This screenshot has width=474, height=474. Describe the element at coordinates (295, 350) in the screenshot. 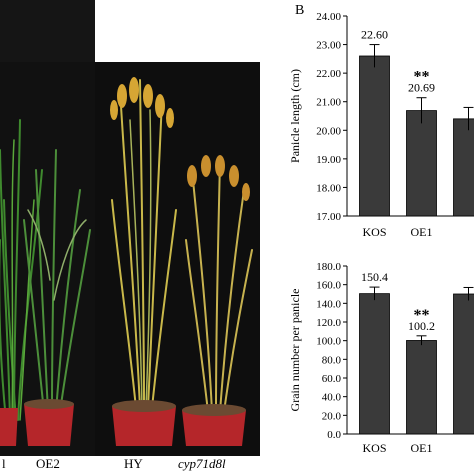

I see `y-axis-label: Grain number per panicle` at that location.